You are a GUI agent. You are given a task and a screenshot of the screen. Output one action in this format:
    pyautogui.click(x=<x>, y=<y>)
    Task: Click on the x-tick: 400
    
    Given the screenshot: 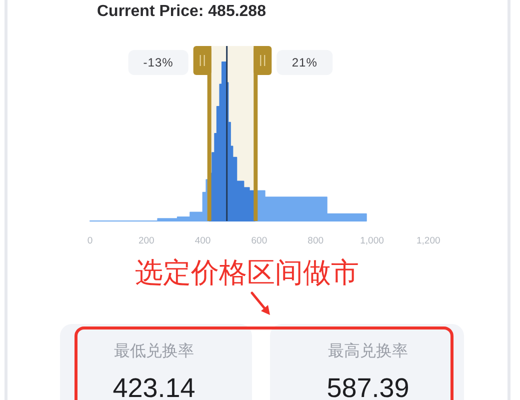 What is the action you would take?
    pyautogui.click(x=202, y=241)
    